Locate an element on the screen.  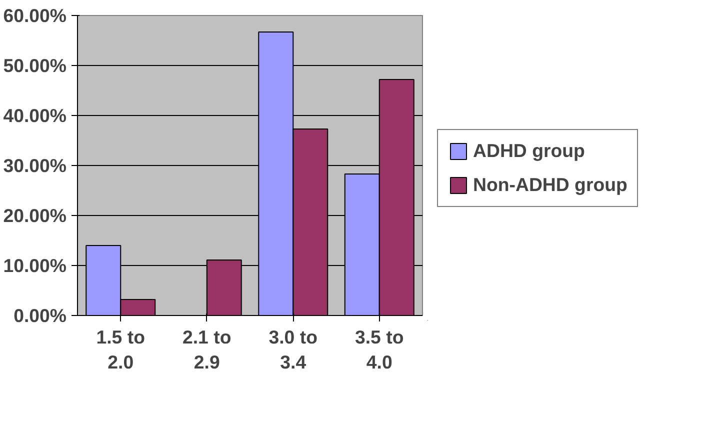
y-tick-label: 30.00% is located at coordinates (35, 165).